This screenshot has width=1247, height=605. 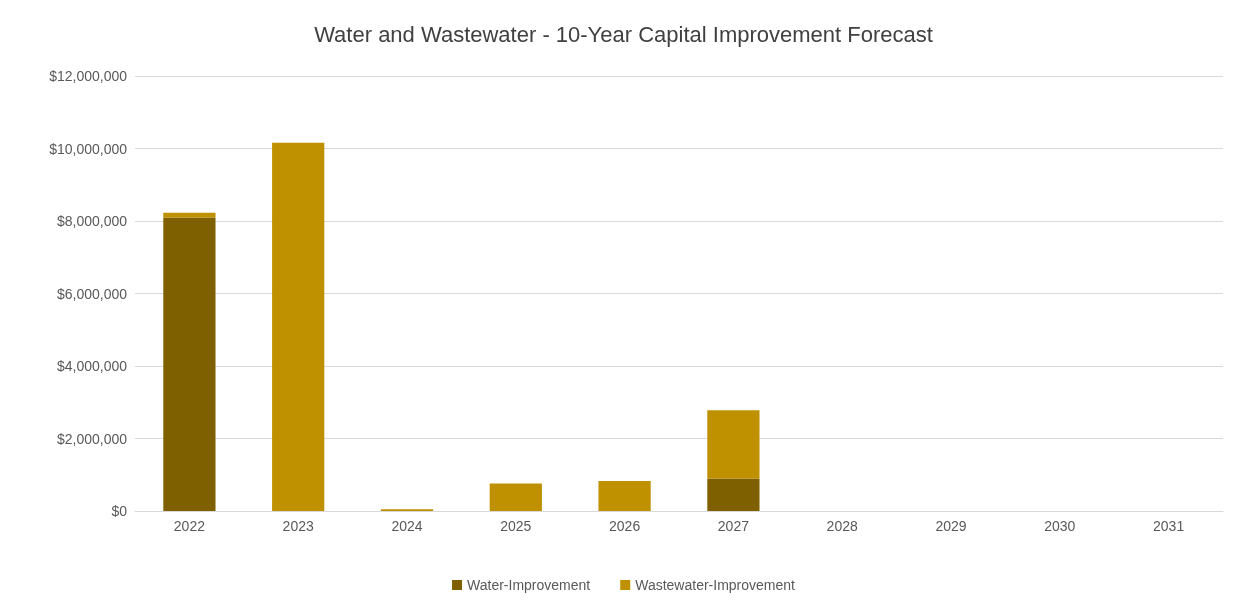 What do you see at coordinates (842, 526) in the screenshot?
I see `x-tick-label: 2028` at bounding box center [842, 526].